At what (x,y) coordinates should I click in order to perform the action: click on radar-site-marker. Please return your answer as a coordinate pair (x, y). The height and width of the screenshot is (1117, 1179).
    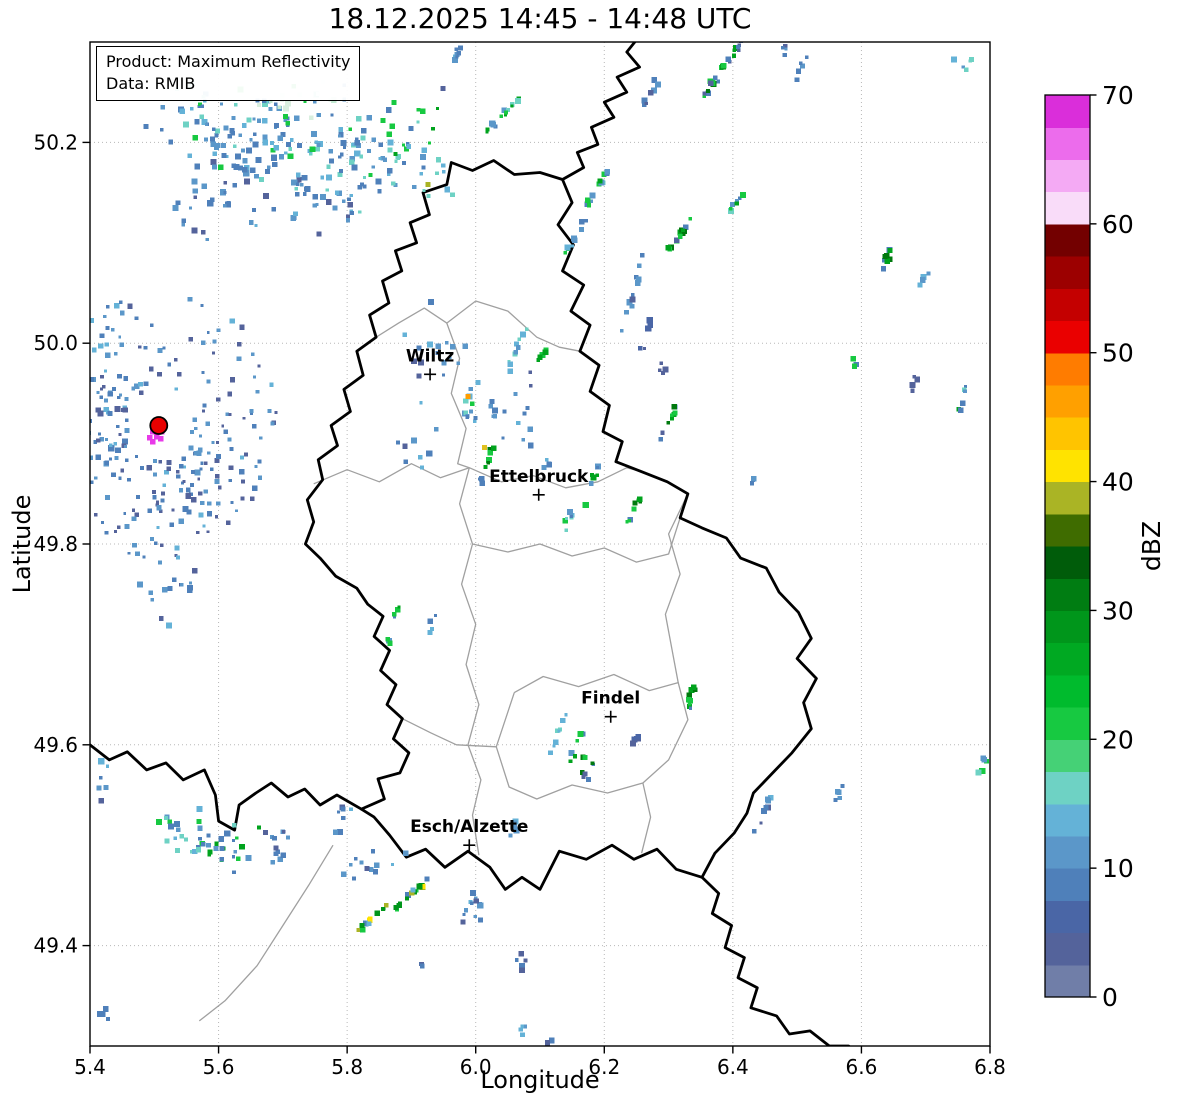
    Looking at the image, I should click on (159, 425).